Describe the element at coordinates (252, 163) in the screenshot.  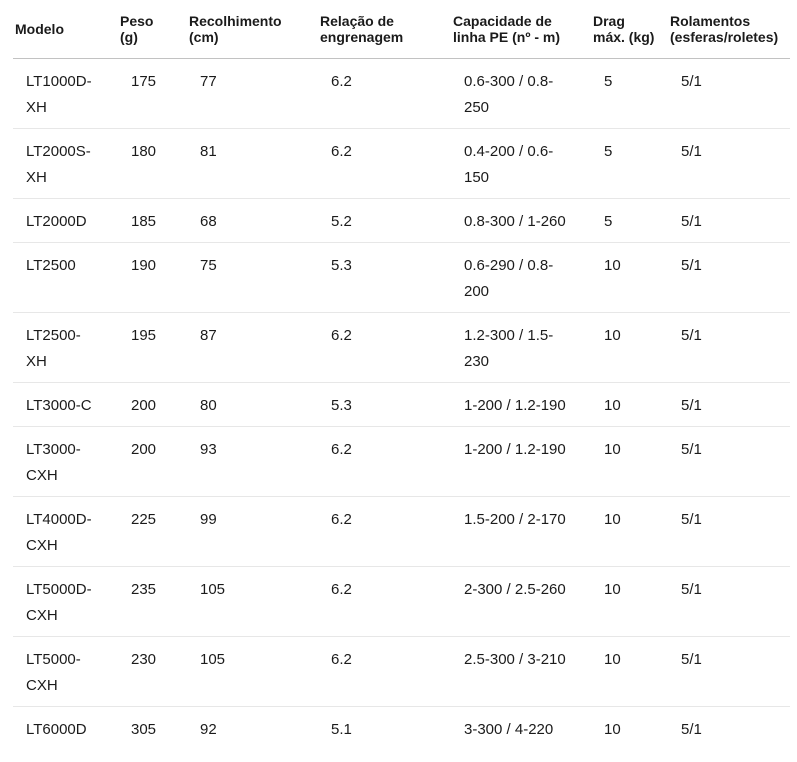
I see `cell-retrieve-cm: 81` at that location.